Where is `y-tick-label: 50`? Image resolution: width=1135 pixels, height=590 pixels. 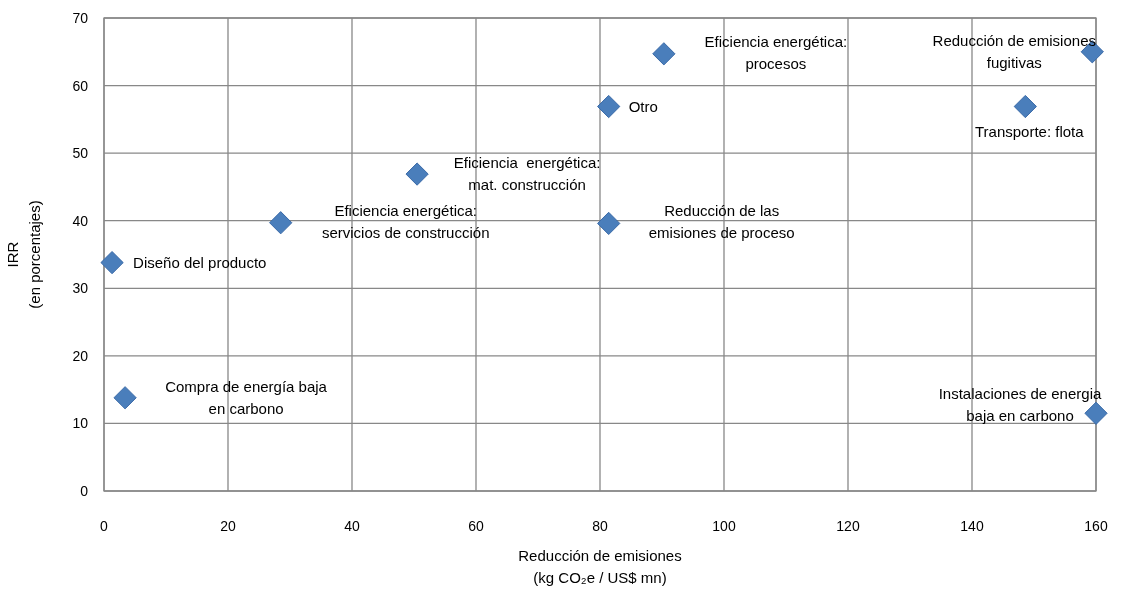
y-tick-label: 50 is located at coordinates (80, 153).